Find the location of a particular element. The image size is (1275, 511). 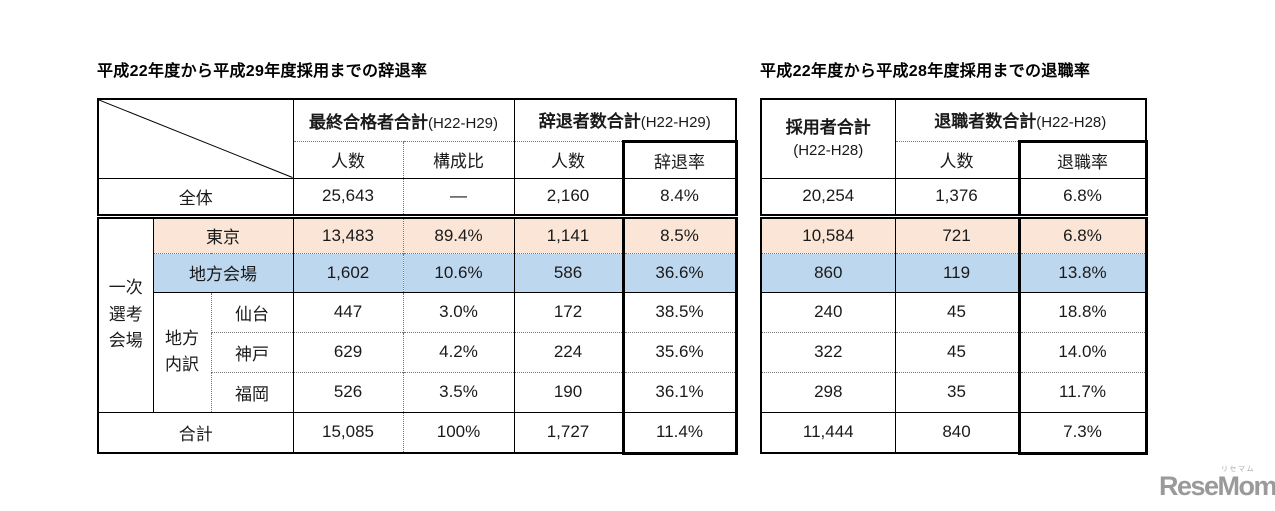

cell-jitairitsu: 8.5% is located at coordinates (679, 233).